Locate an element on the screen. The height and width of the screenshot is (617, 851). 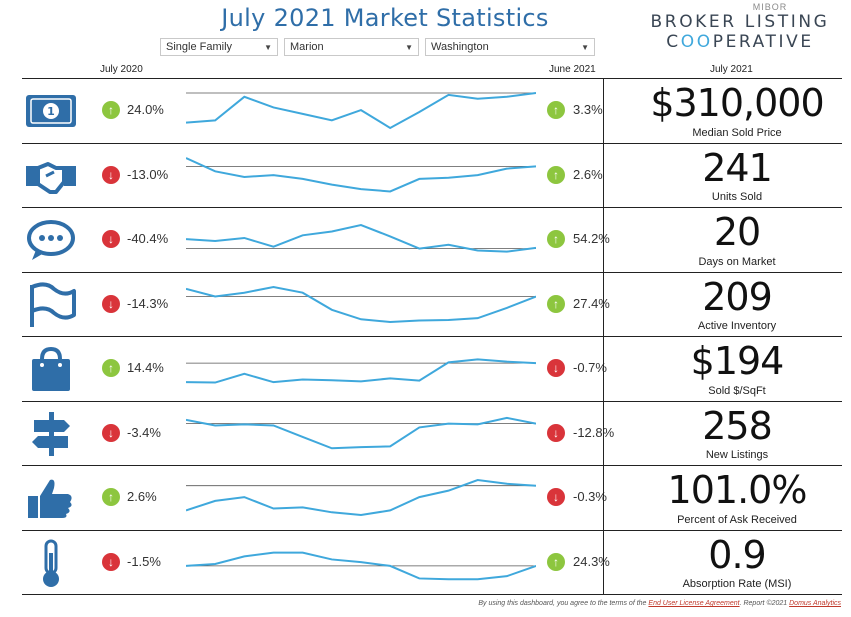
metric-label: Percent of Ask Received is located at coordinates (737, 519).